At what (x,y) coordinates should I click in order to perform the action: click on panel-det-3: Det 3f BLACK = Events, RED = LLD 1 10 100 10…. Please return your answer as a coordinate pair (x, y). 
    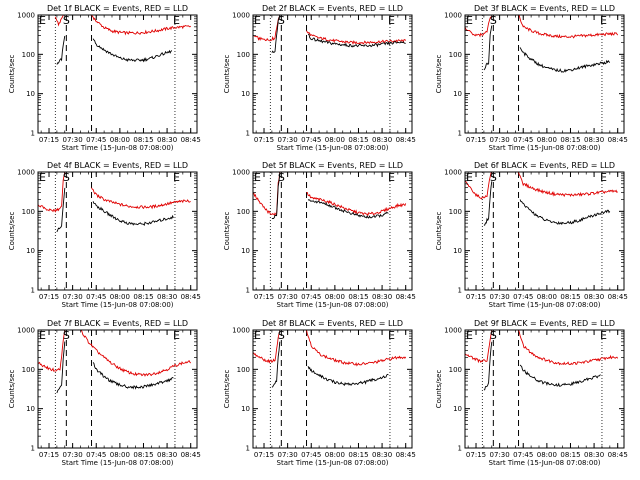
    Looking at the image, I should click on (531, 78).